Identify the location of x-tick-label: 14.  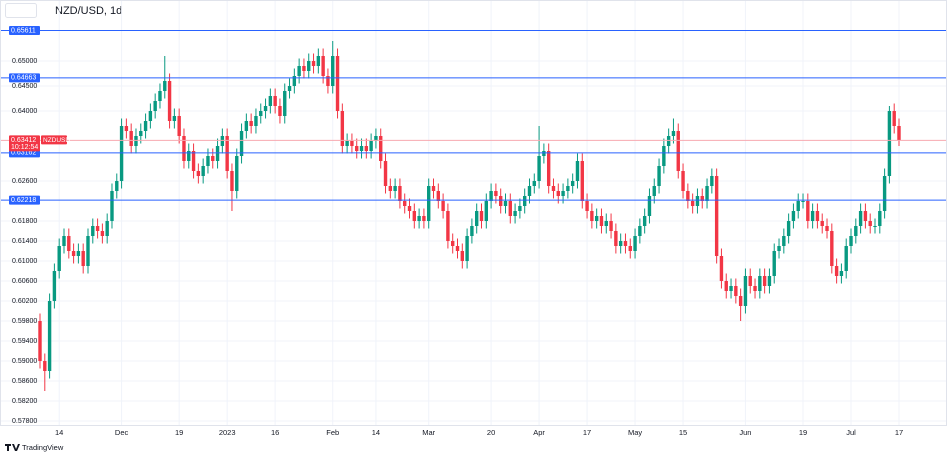
(59, 432).